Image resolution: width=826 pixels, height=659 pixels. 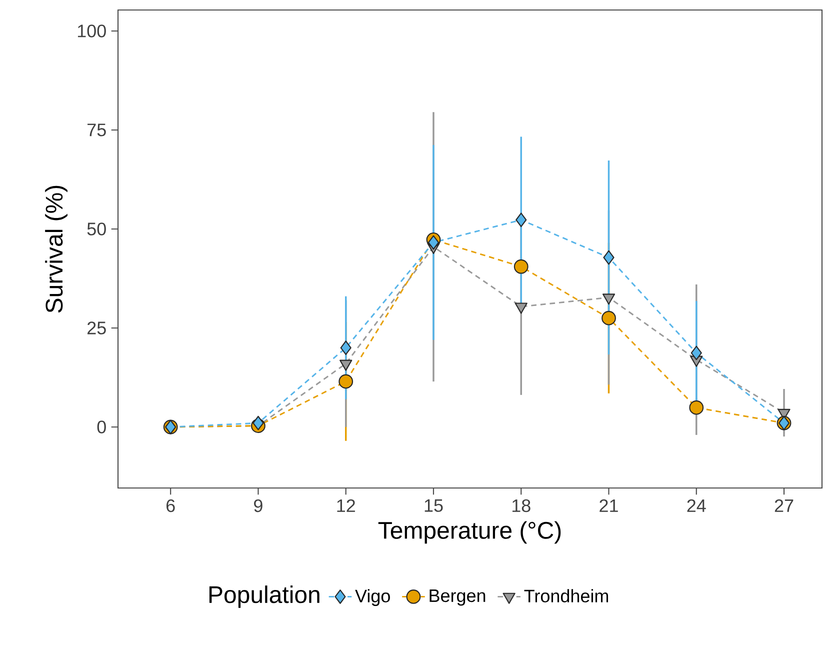 What do you see at coordinates (101, 427) in the screenshot?
I see `y-tick-label: 0` at bounding box center [101, 427].